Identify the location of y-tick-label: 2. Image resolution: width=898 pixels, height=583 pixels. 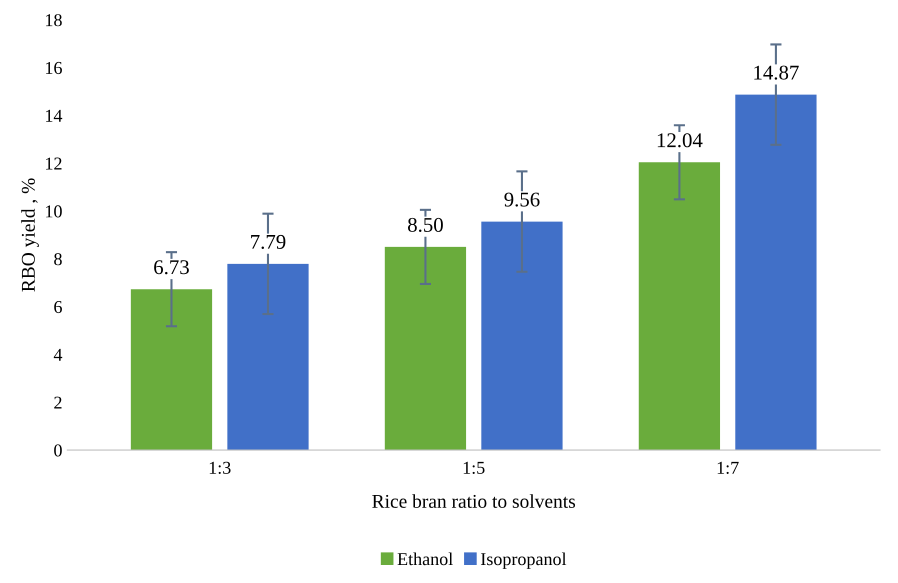
(58, 402).